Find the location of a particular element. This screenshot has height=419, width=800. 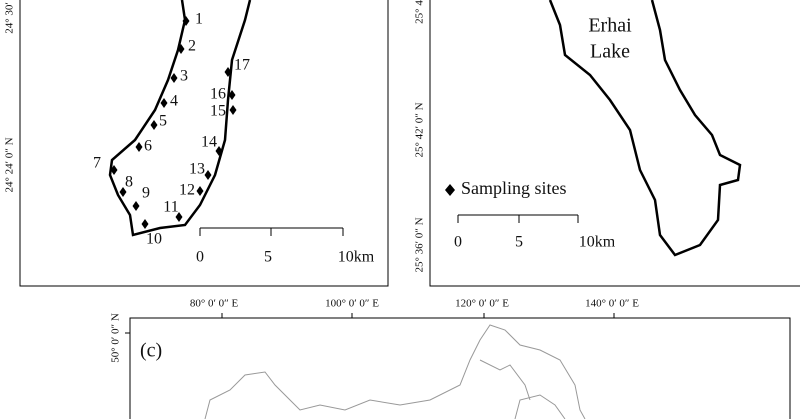

lake-name: Lake is located at coordinates (610, 52).